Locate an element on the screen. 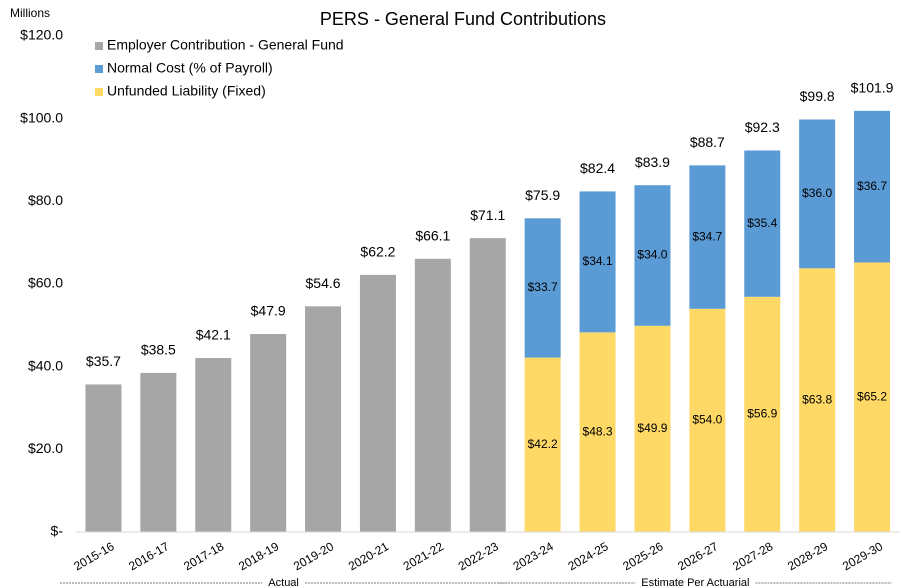  legend-label: Employer Contribution - General Fund is located at coordinates (225, 45).